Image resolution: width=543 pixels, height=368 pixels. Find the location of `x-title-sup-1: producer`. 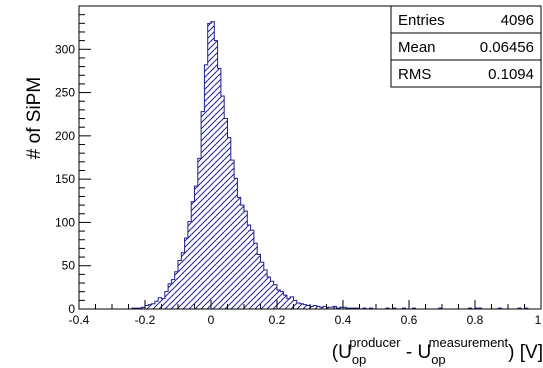

x-title-sup-1: producer is located at coordinates (375, 342).